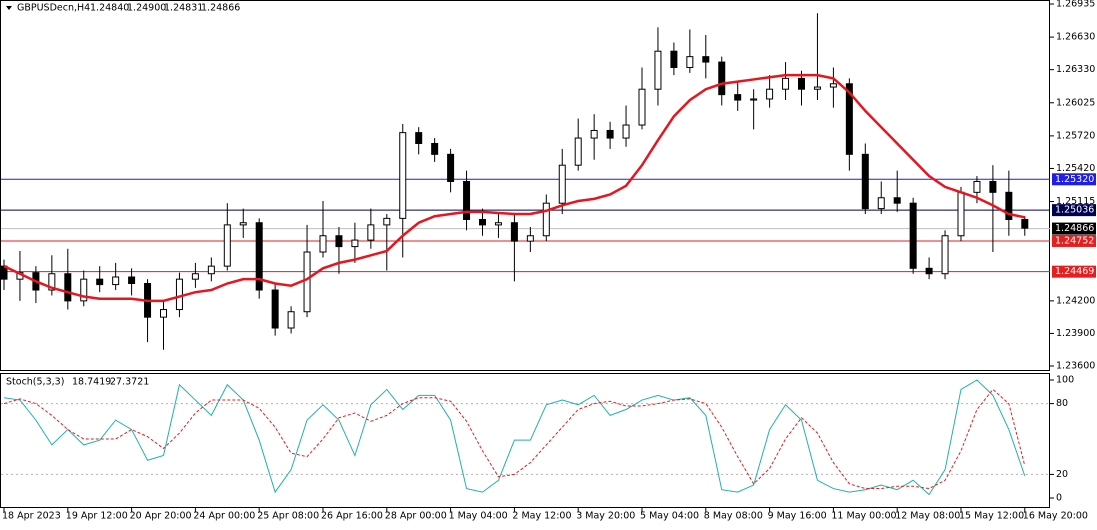 Image resolution: width=1097 pixels, height=530 pixels. I want to click on symbol: GBPUSDecn,H4, so click(53, 8).